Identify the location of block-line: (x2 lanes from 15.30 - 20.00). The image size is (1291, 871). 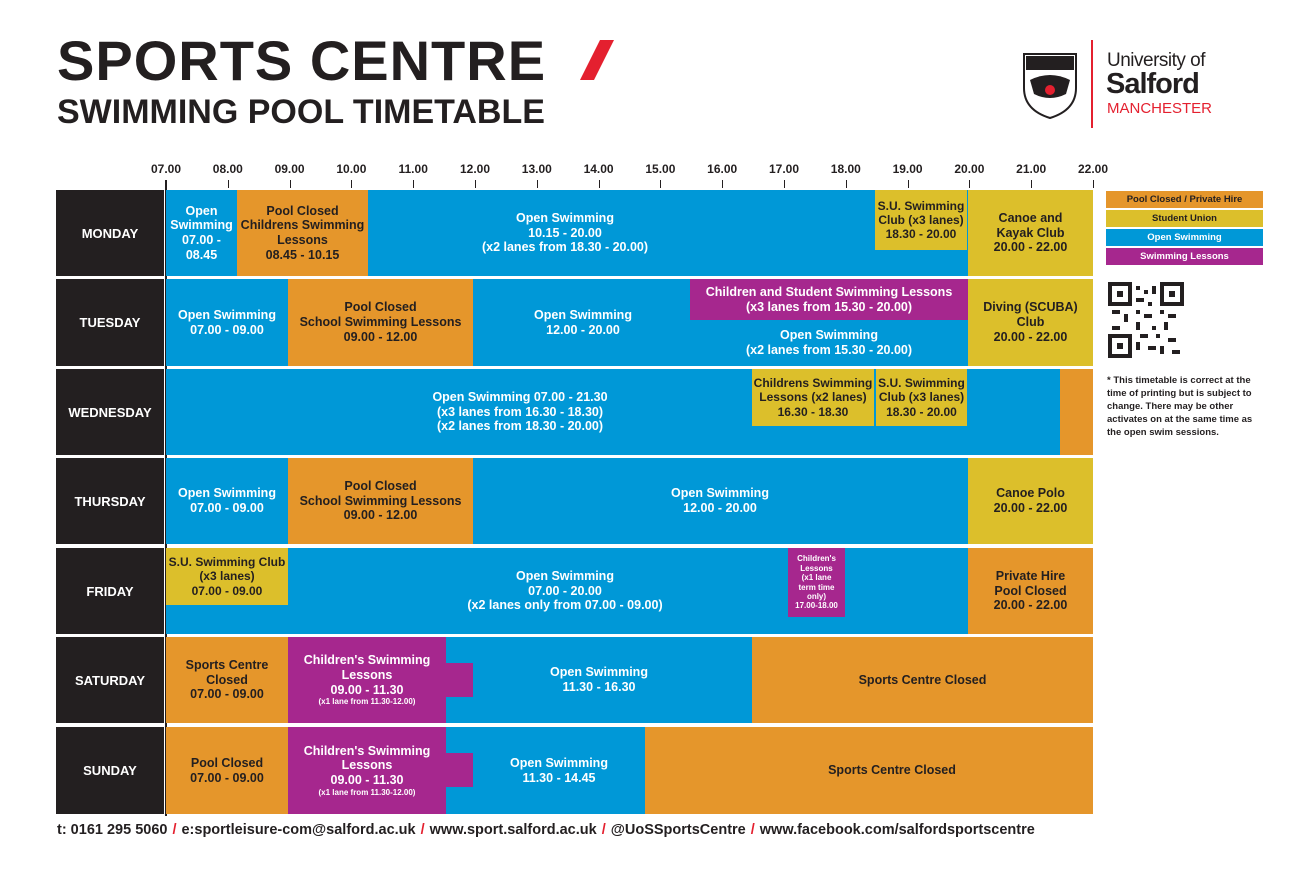
(829, 350).